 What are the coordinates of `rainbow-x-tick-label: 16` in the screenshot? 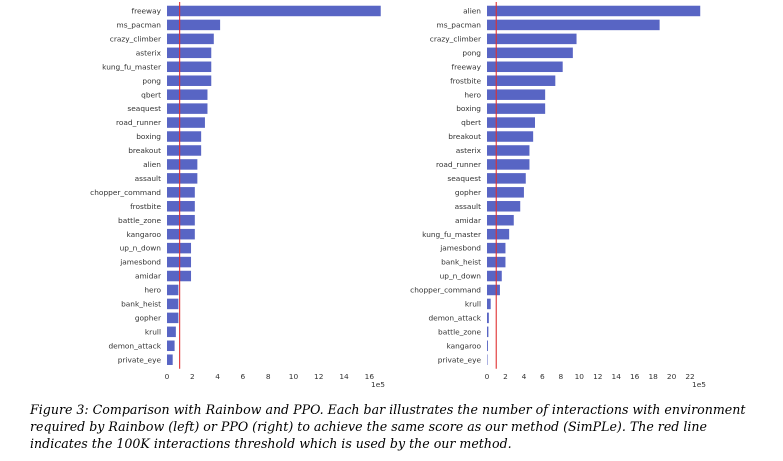 It's located at (370, 376).